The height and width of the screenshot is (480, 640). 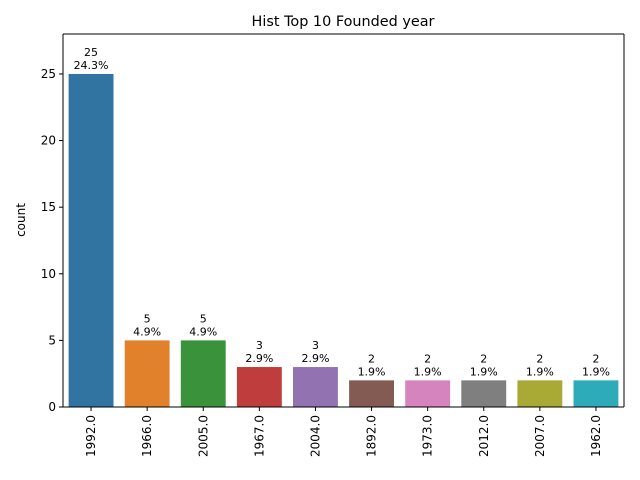 I want to click on y-tick-label: 10, so click(x=48, y=274).